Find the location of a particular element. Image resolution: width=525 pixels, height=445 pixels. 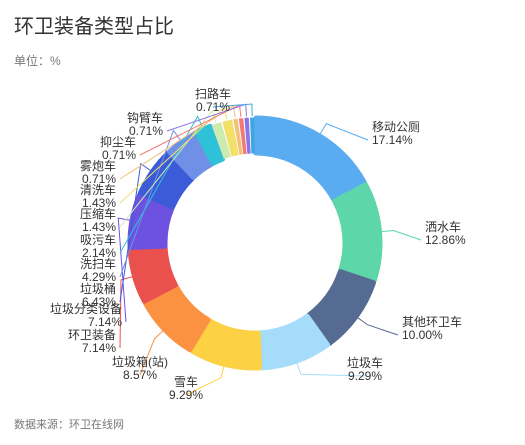

slice-2-leader-line is located at coordinates (378, 326).